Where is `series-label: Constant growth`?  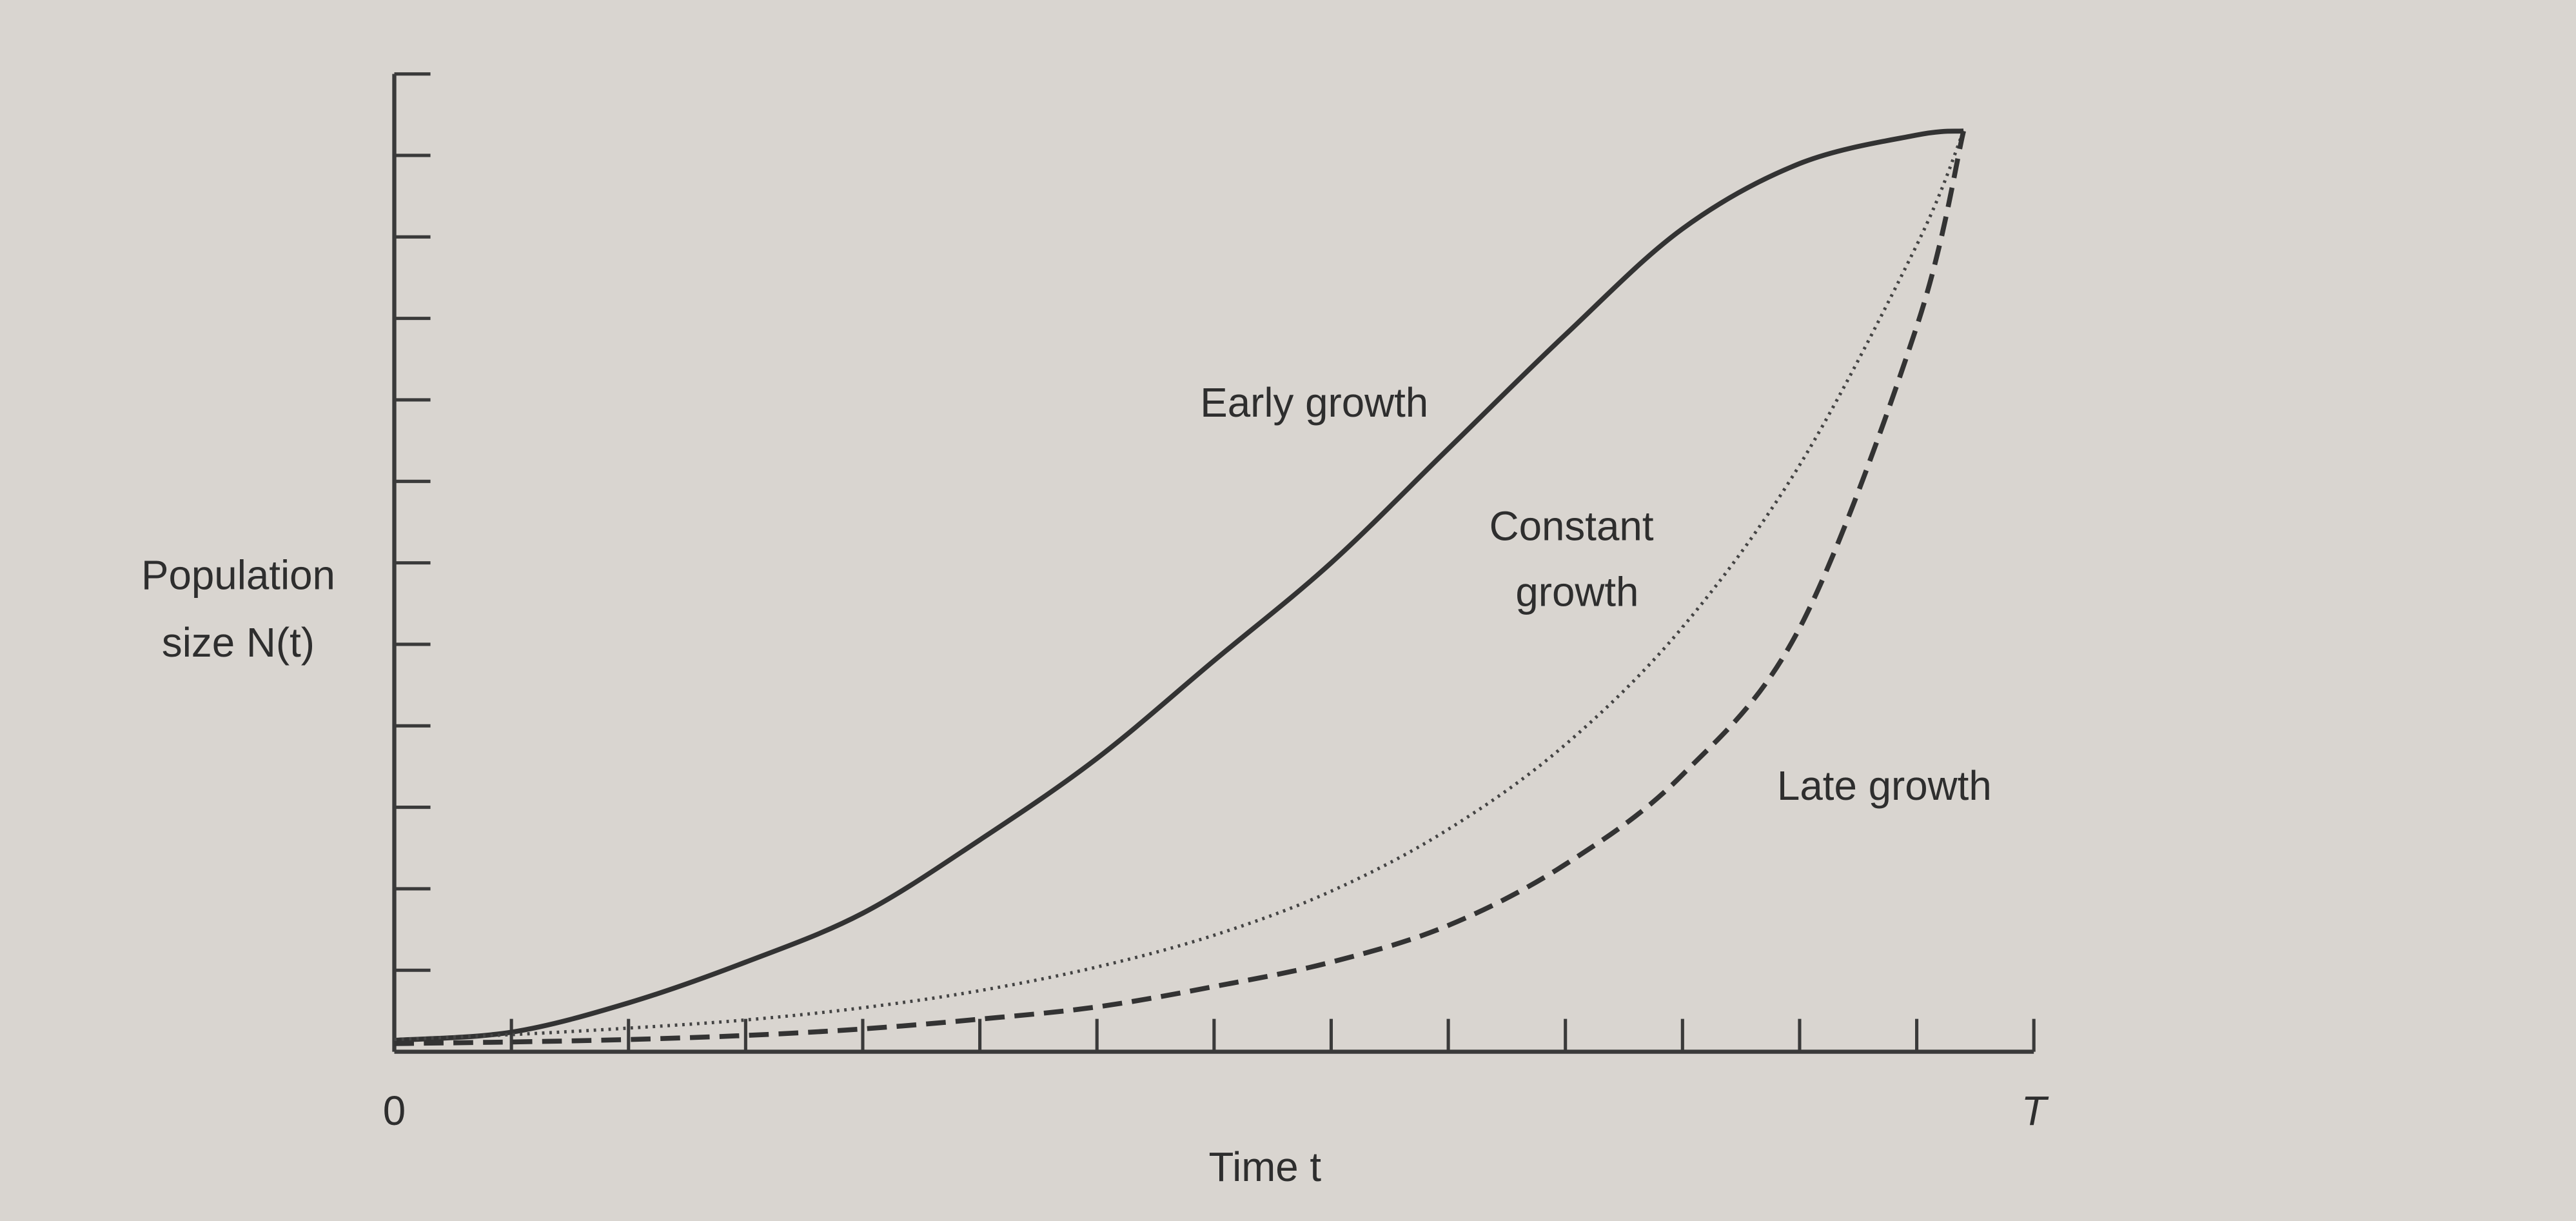 series-label: Constant growth is located at coordinates (1578, 559).